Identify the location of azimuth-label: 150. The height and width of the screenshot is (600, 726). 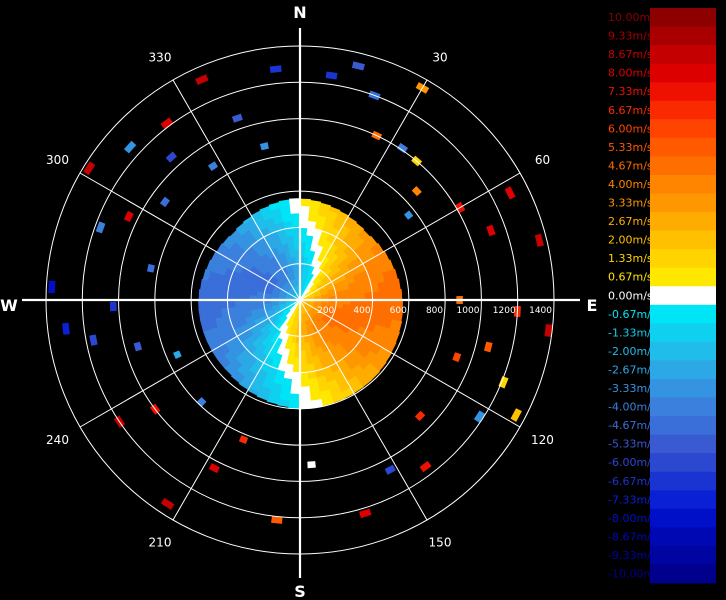
(440, 542).